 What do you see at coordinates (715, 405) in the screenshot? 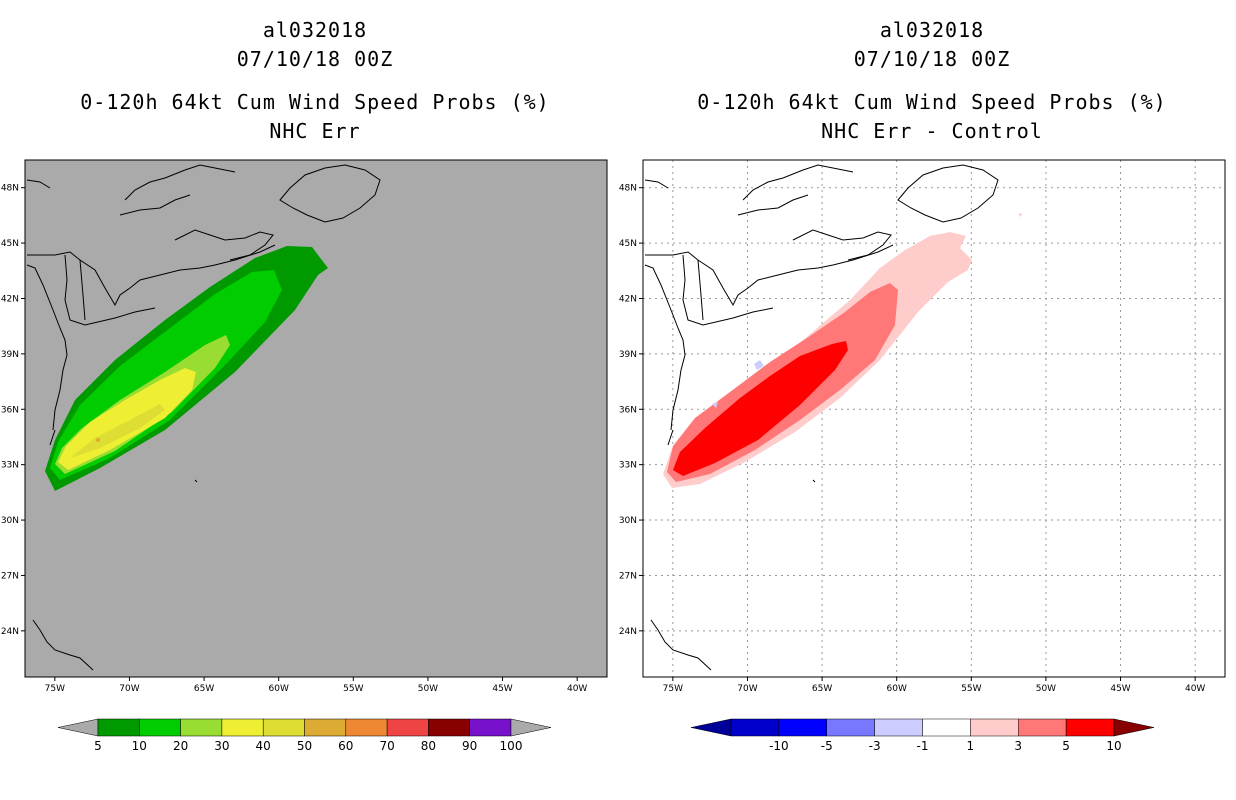
I see `right-contour-neg1b` at bounding box center [715, 405].